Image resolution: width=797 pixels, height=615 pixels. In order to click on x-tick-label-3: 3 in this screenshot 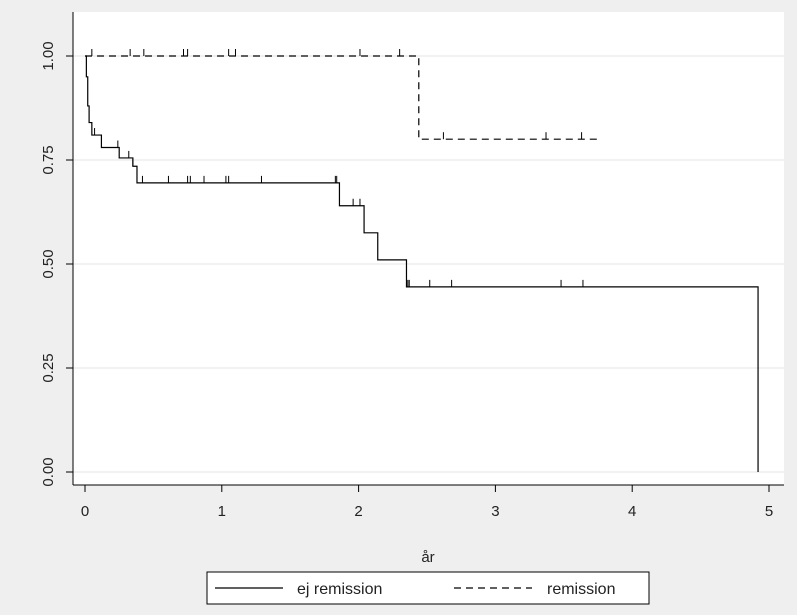, I will do `click(495, 511)`.